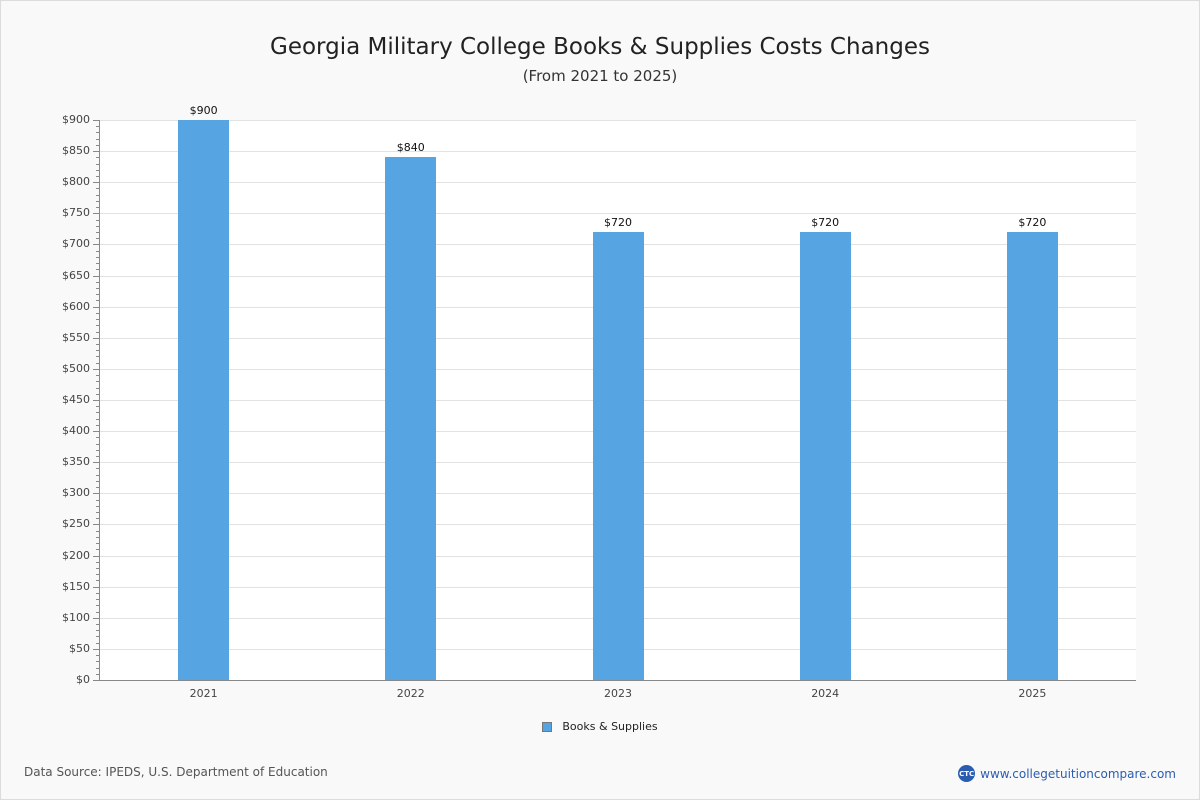  Describe the element at coordinates (411, 418) in the screenshot. I see `bar-2022` at that location.